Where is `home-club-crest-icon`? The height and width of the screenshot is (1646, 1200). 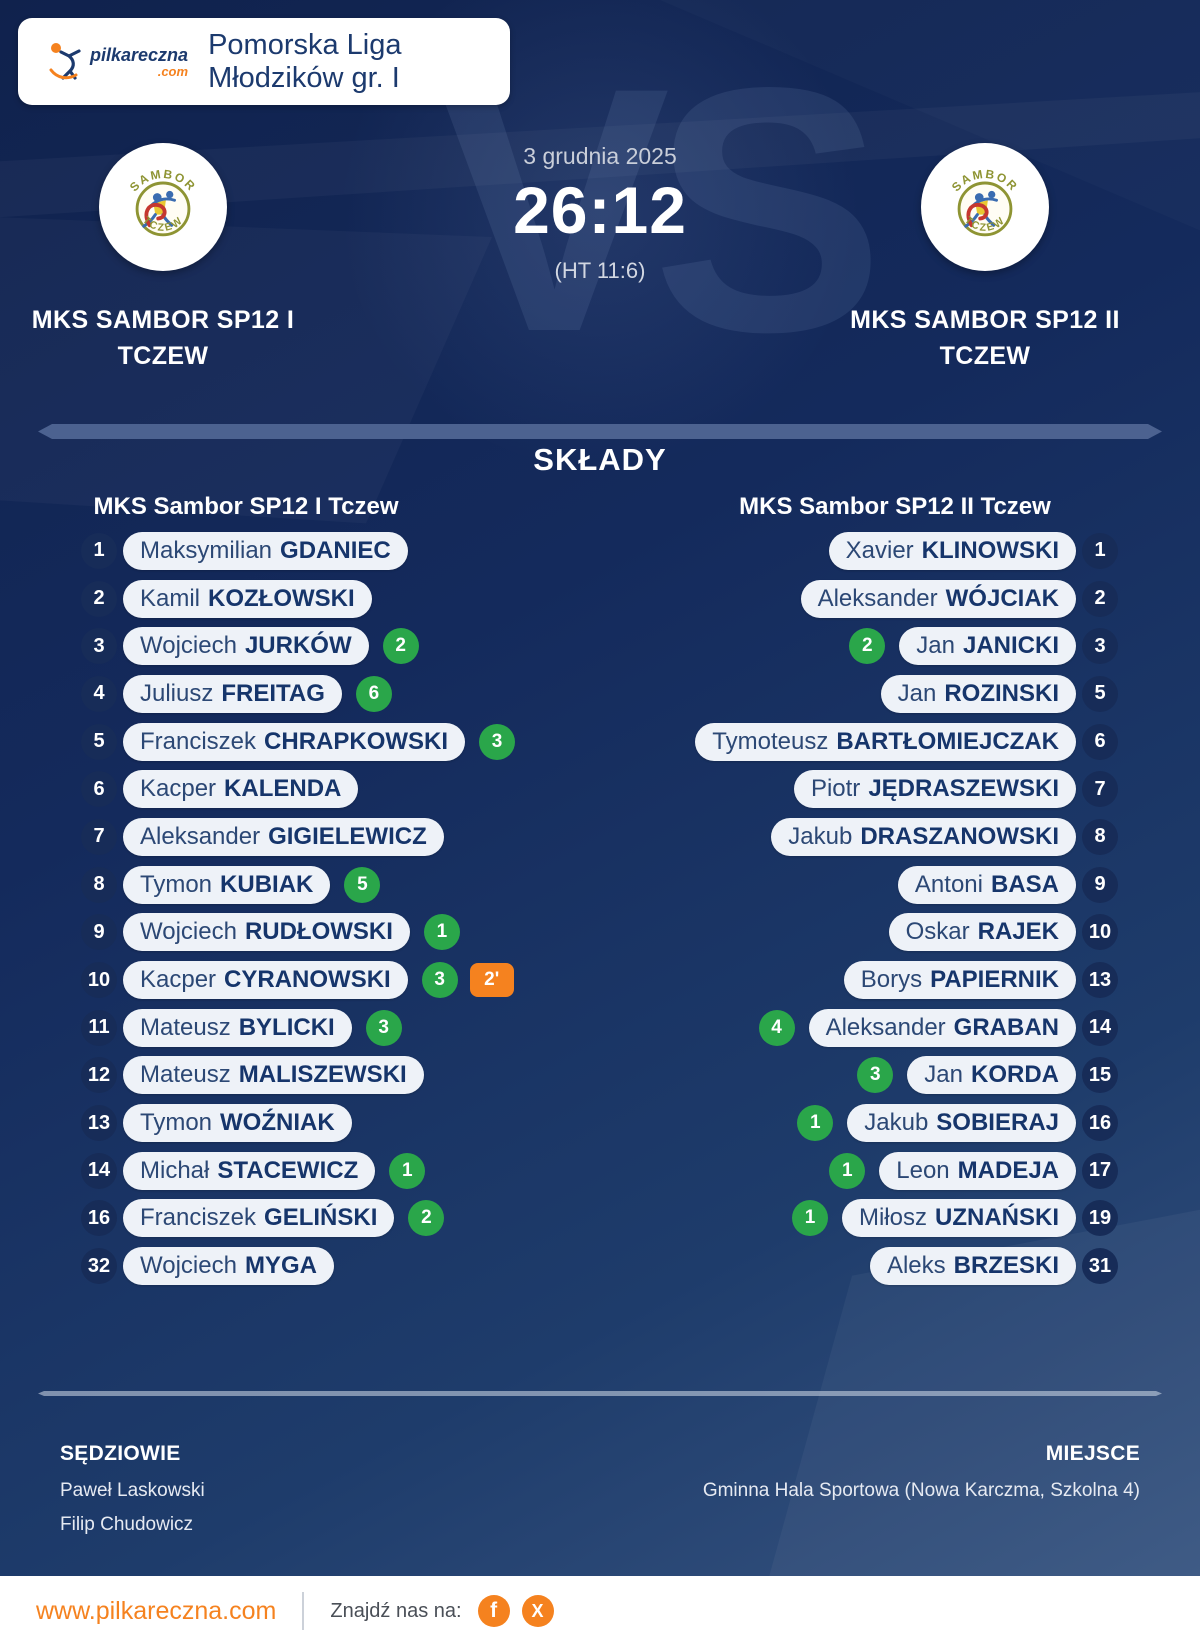
home-club-crest-icon is located at coordinates (163, 207).